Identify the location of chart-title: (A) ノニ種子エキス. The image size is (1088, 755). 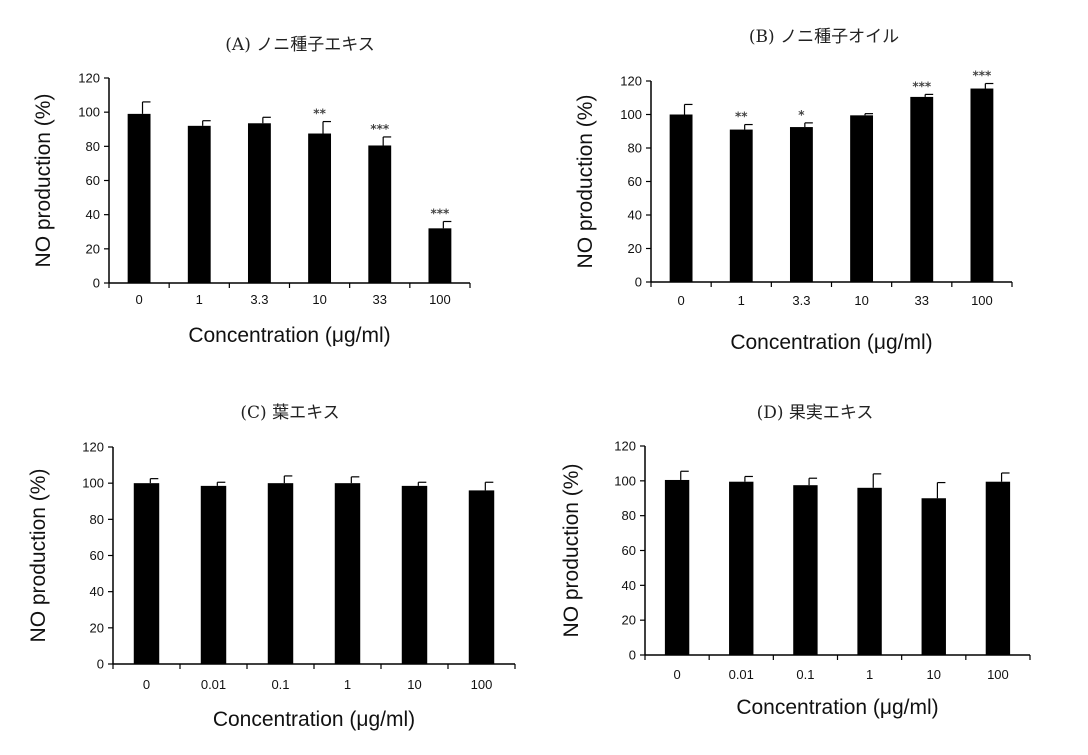
(299, 45).